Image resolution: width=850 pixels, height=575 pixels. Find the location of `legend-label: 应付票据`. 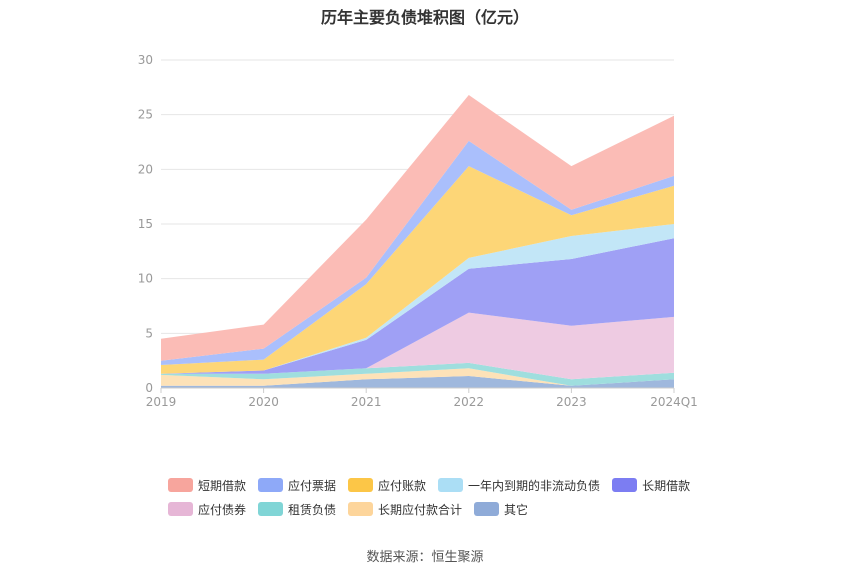

legend-label: 应付票据 is located at coordinates (312, 485).